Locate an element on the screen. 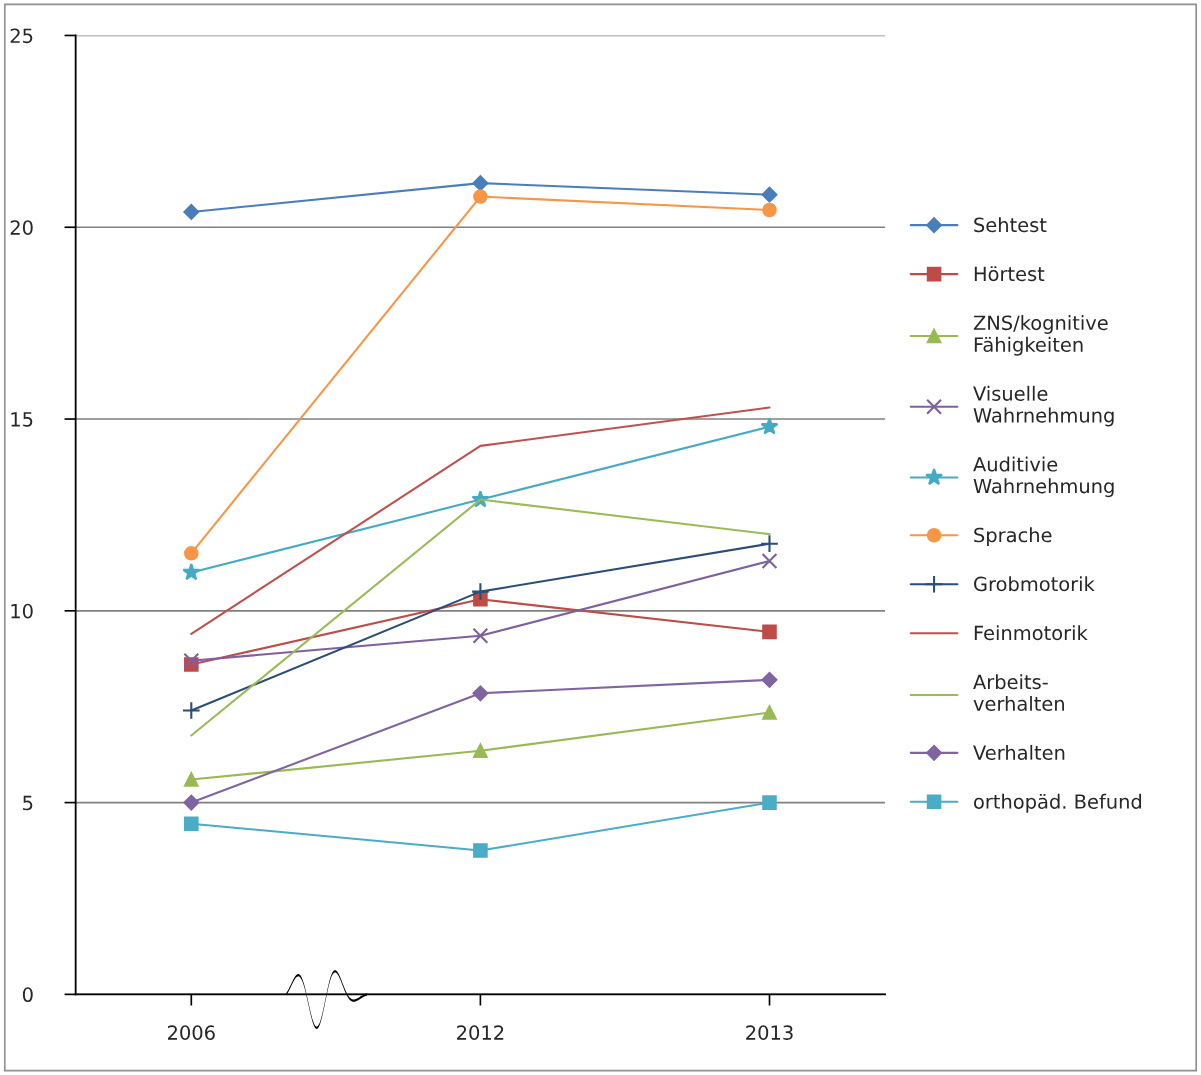 The image size is (1201, 1075). y-tick-label: 5 is located at coordinates (28, 803).